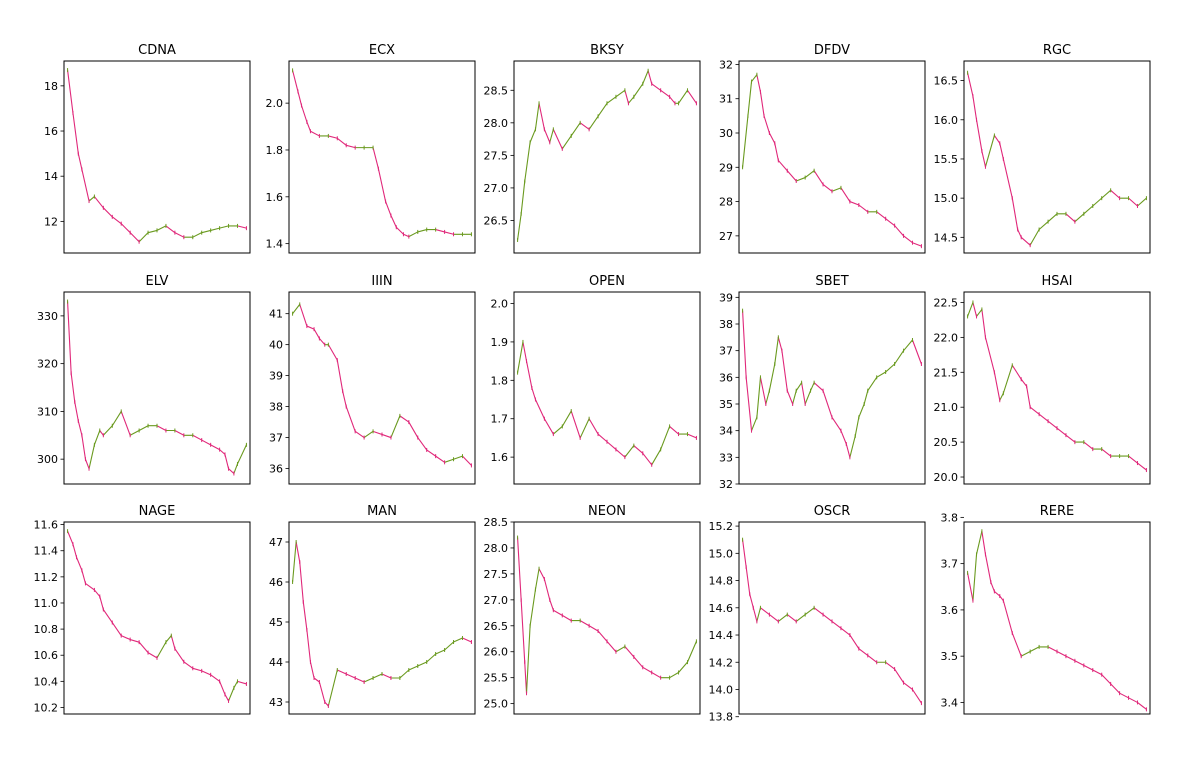  I want to click on chart-title: BKSY, so click(607, 50).